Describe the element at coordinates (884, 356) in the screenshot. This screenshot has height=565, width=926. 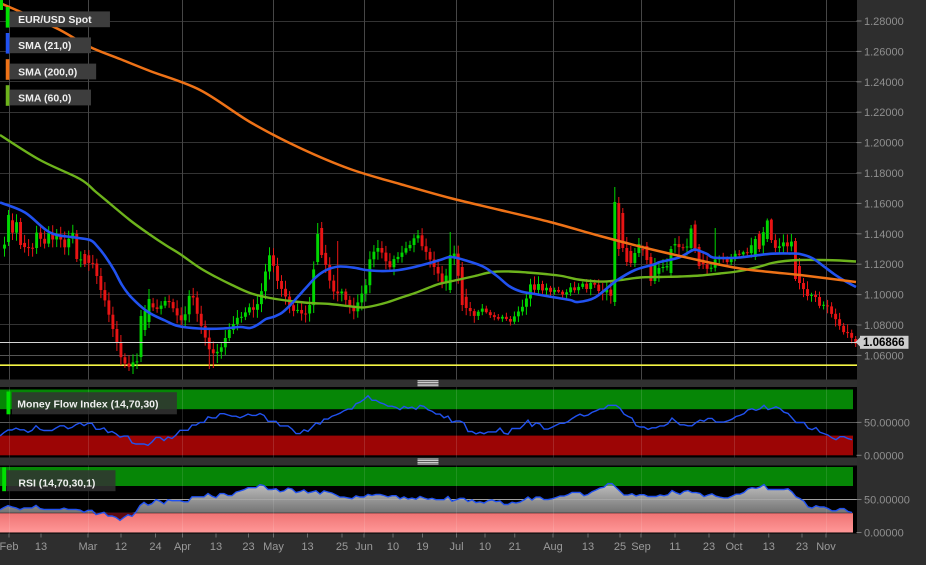
I see `svg-text: 1.06000` at that location.